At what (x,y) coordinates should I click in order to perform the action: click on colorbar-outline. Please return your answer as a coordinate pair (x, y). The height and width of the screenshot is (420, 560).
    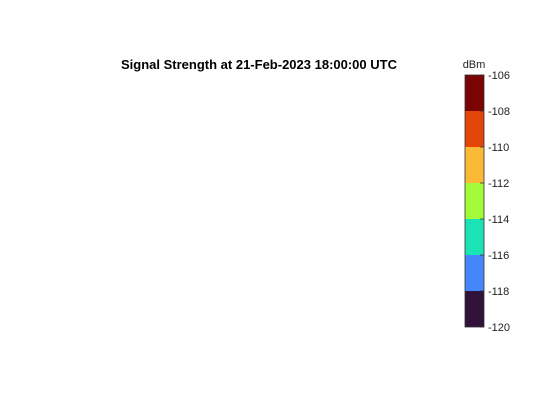
    Looking at the image, I should click on (474, 201).